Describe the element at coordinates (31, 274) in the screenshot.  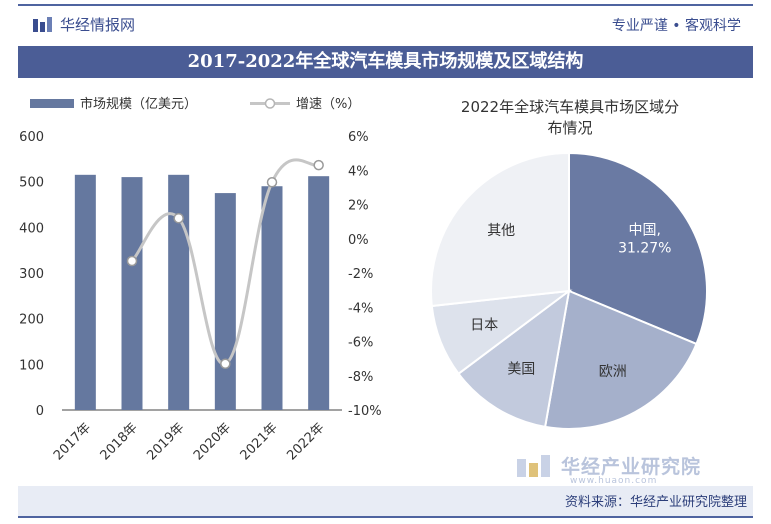
I see `y-tick-label: 300` at that location.